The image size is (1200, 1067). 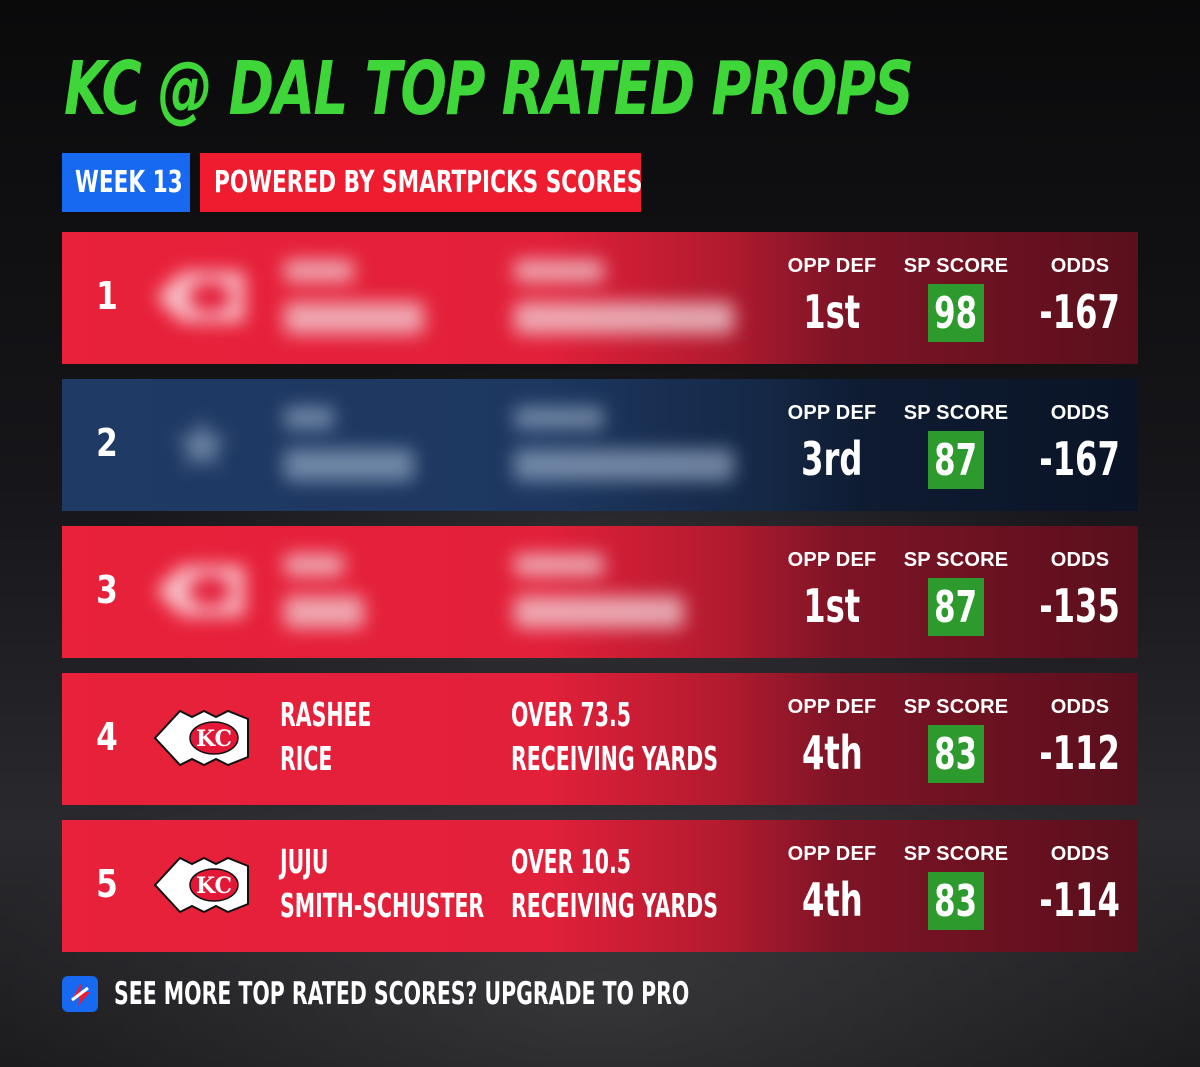 What do you see at coordinates (325, 737) in the screenshot?
I see `player-name: RASHEE RICE` at bounding box center [325, 737].